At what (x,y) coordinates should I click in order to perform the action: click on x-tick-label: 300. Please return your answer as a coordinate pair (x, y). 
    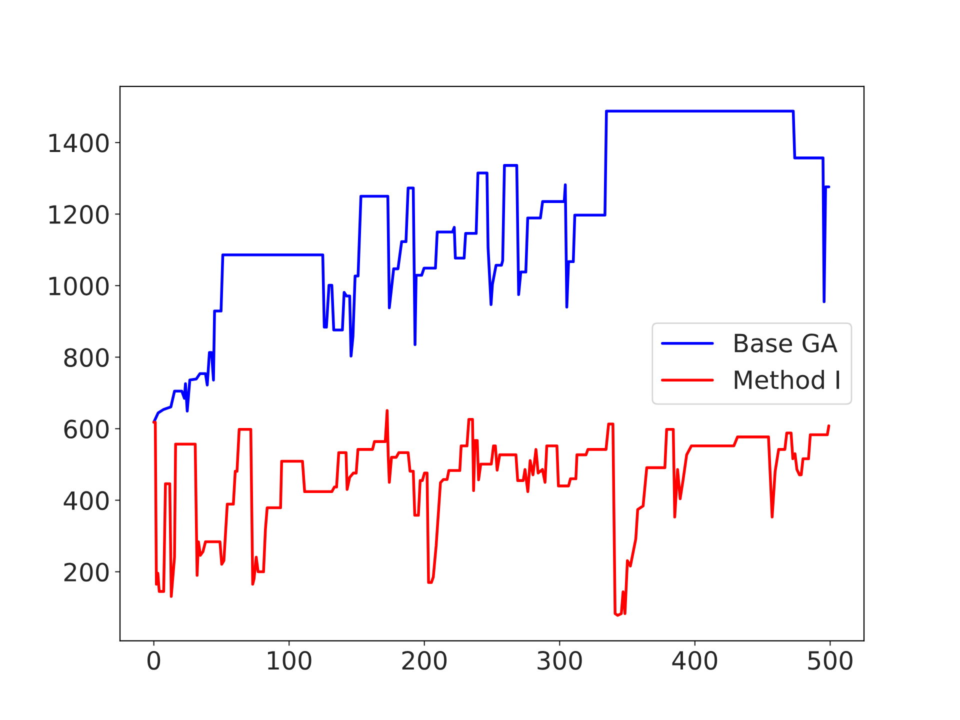
    Looking at the image, I should click on (560, 660).